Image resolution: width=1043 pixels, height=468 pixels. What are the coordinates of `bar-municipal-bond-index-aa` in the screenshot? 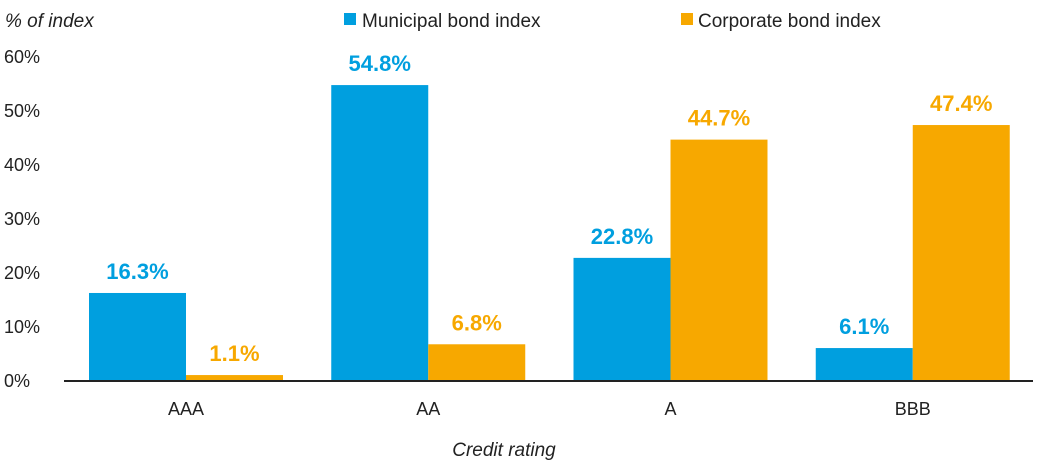 It's located at (380, 233).